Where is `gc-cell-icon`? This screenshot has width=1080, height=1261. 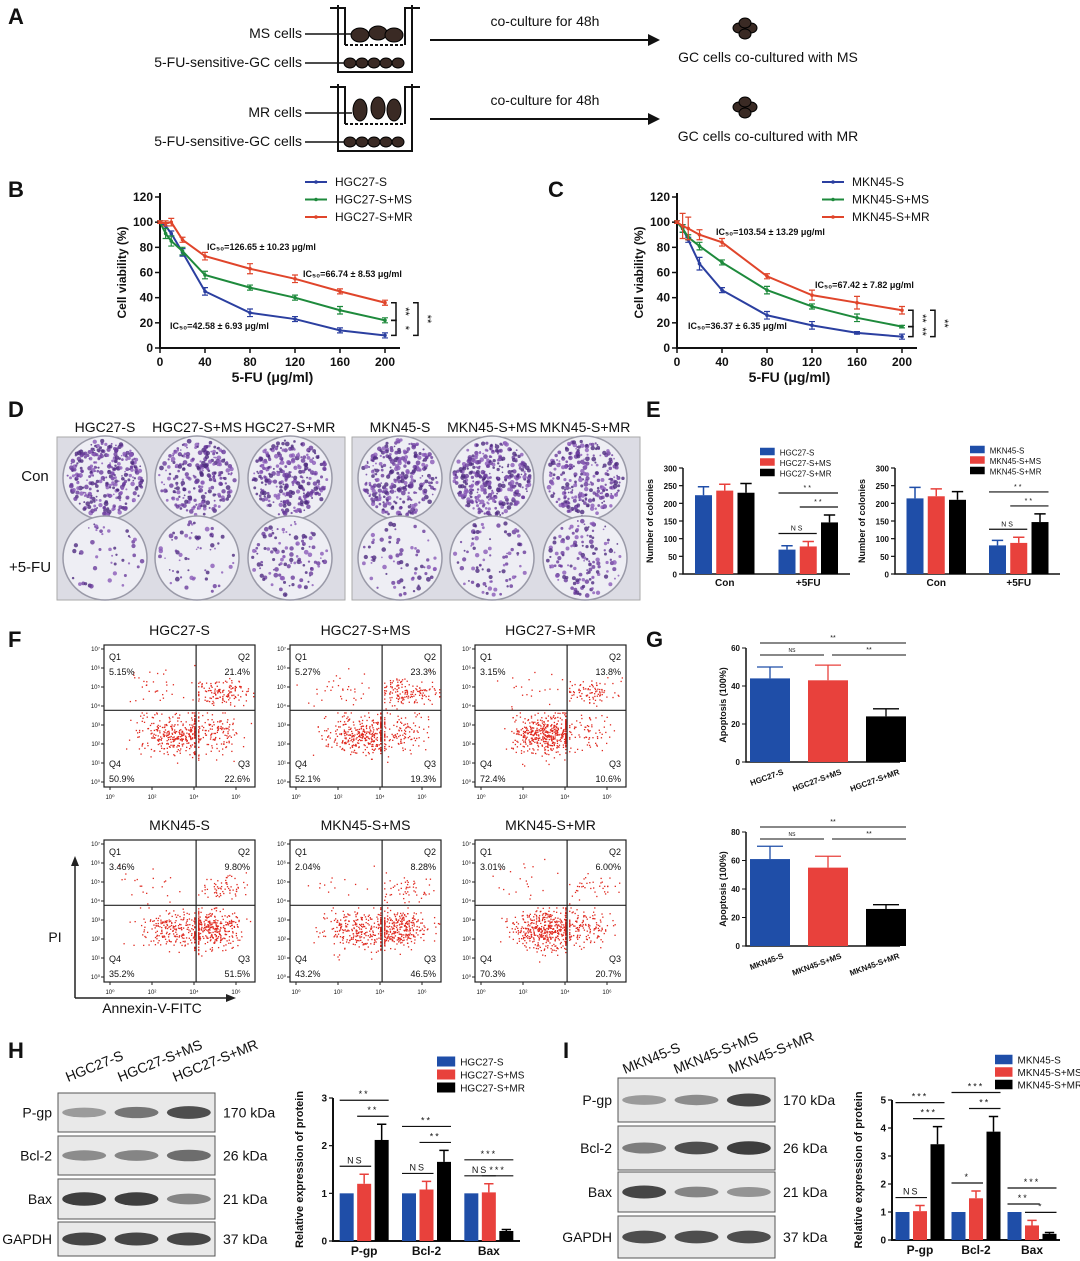 gc-cell-icon is located at coordinates (374, 142).